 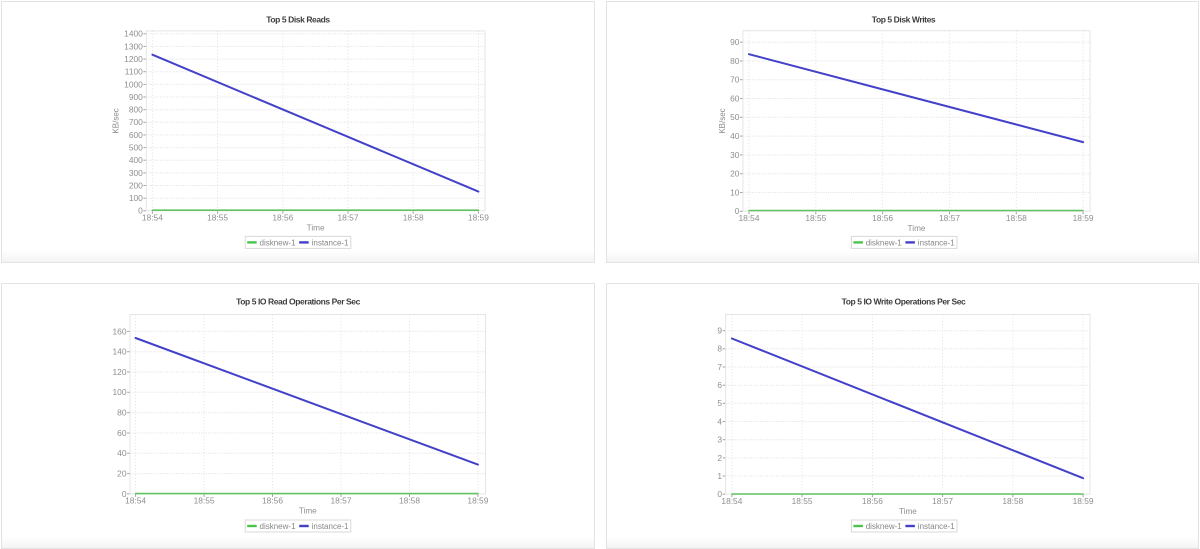 What do you see at coordinates (719, 458) in the screenshot?
I see `svg-text: 2` at bounding box center [719, 458].